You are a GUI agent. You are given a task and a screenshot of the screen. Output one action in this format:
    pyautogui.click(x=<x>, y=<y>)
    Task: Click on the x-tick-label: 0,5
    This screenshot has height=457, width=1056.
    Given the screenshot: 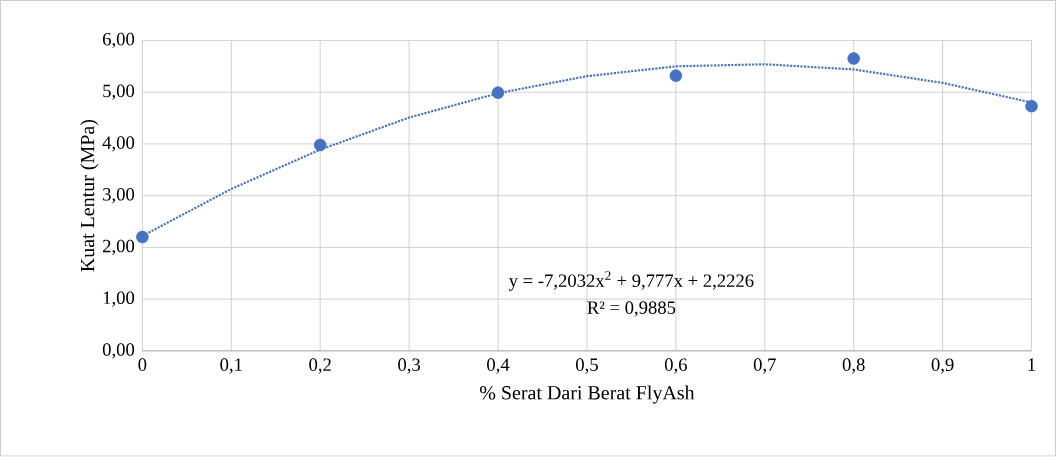 What is the action you would take?
    pyautogui.click(x=587, y=366)
    